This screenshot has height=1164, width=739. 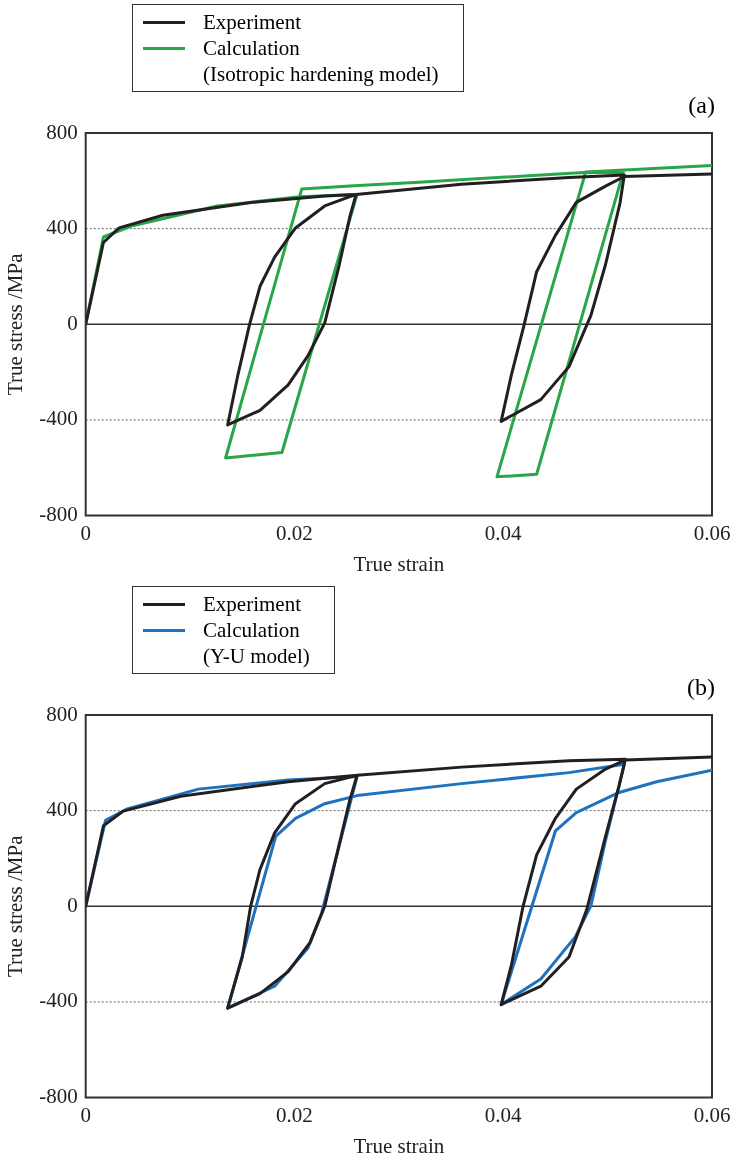 I want to click on text: (b), so click(x=701, y=687).